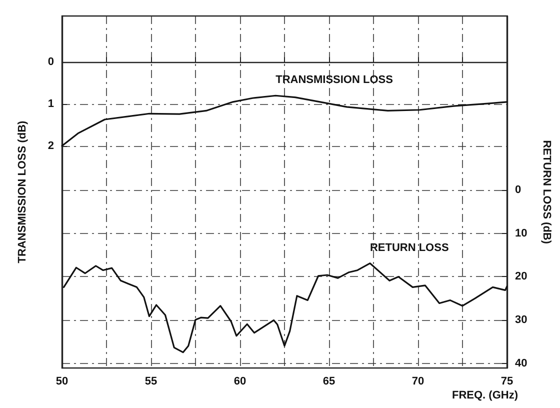  What do you see at coordinates (521, 364) in the screenshot?
I see `y2-tick-label: 40` at bounding box center [521, 364].